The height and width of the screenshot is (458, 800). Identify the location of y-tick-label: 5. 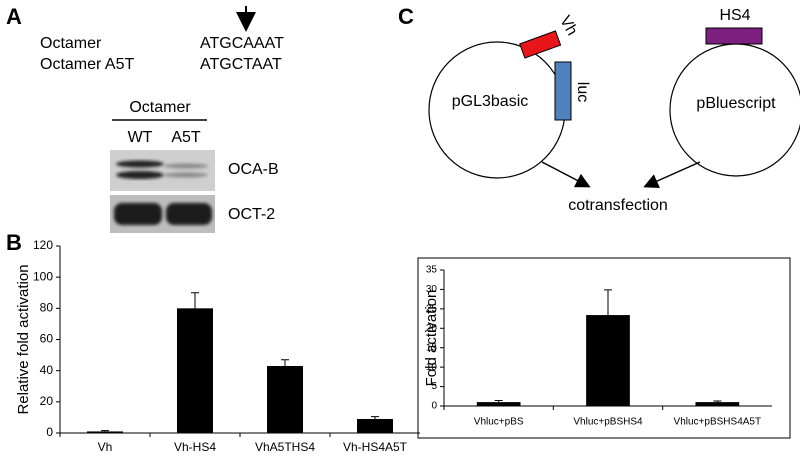
(434, 386).